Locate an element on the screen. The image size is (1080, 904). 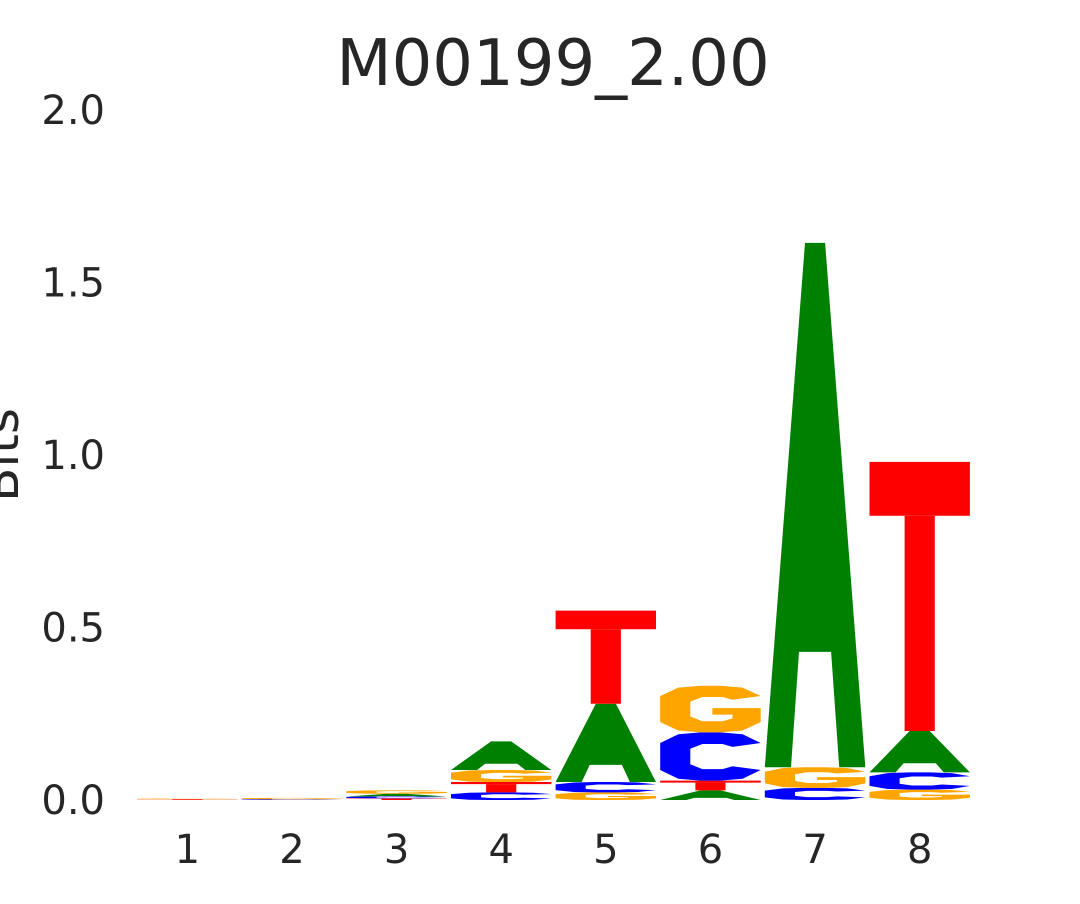
x-axis-ticks: 1 2 3 4 5 6 7 8 is located at coordinates (554, 850).